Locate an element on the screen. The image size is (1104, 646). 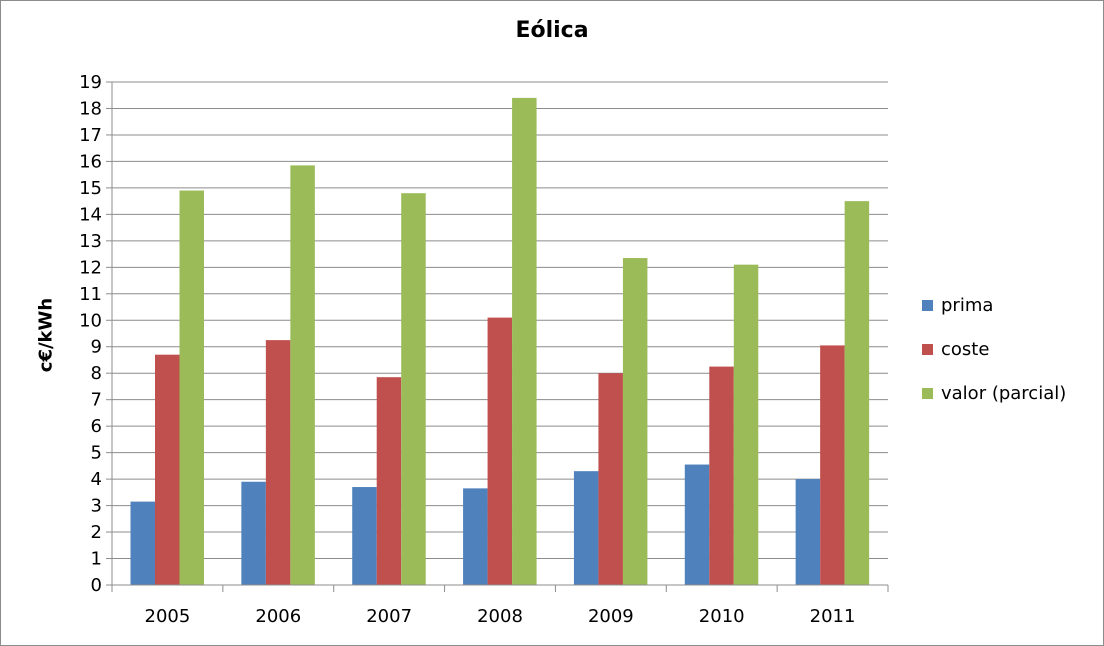
bar-valor-2005 is located at coordinates (191, 387).